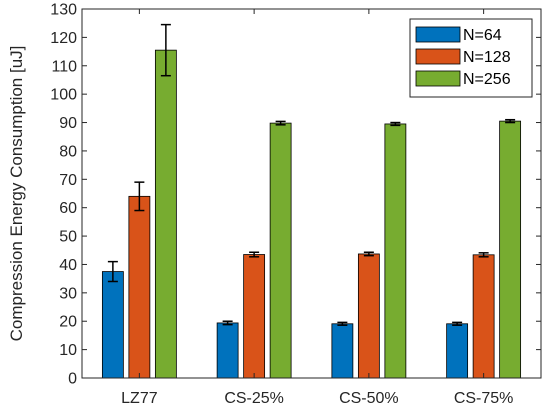 This screenshot has width=550, height=414. I want to click on x-tick-label: CS-25%, so click(254, 398).